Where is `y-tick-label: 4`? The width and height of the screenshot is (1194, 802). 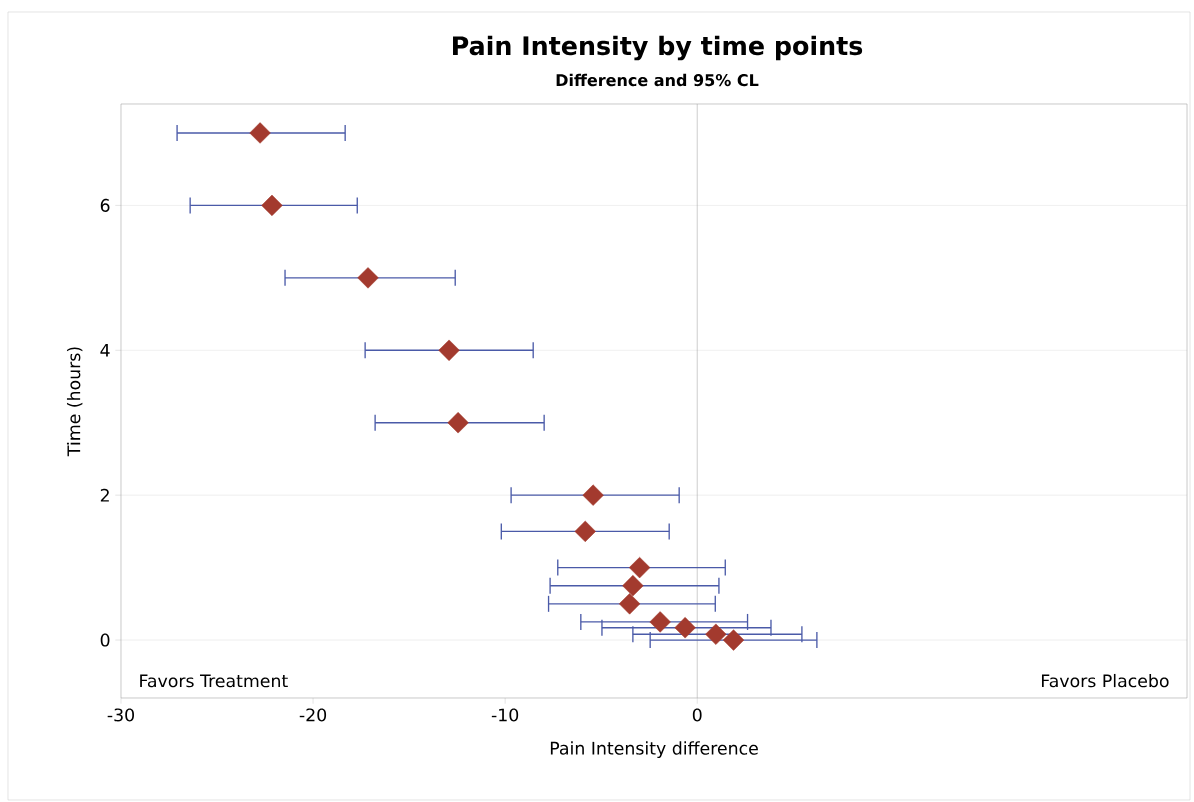
y-tick-label: 4 is located at coordinates (105, 350).